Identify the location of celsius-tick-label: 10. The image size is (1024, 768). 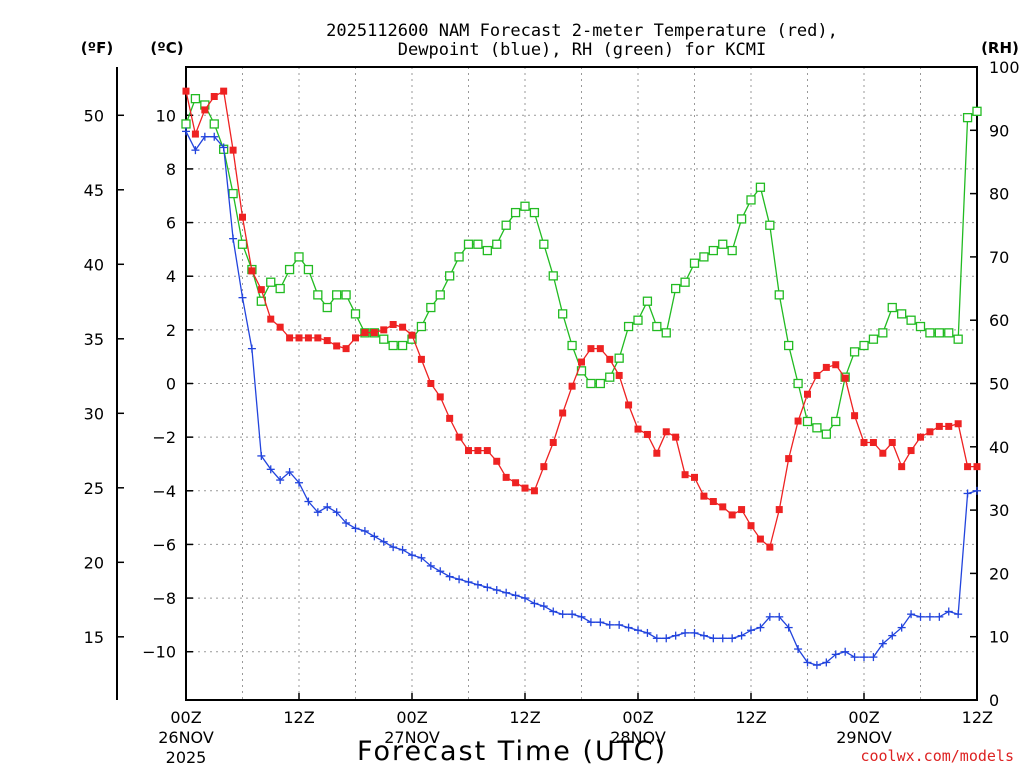
(166, 115).